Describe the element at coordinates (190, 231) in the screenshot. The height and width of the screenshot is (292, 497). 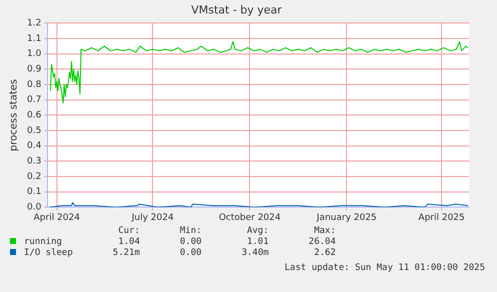
I see `text: Min:` at that location.